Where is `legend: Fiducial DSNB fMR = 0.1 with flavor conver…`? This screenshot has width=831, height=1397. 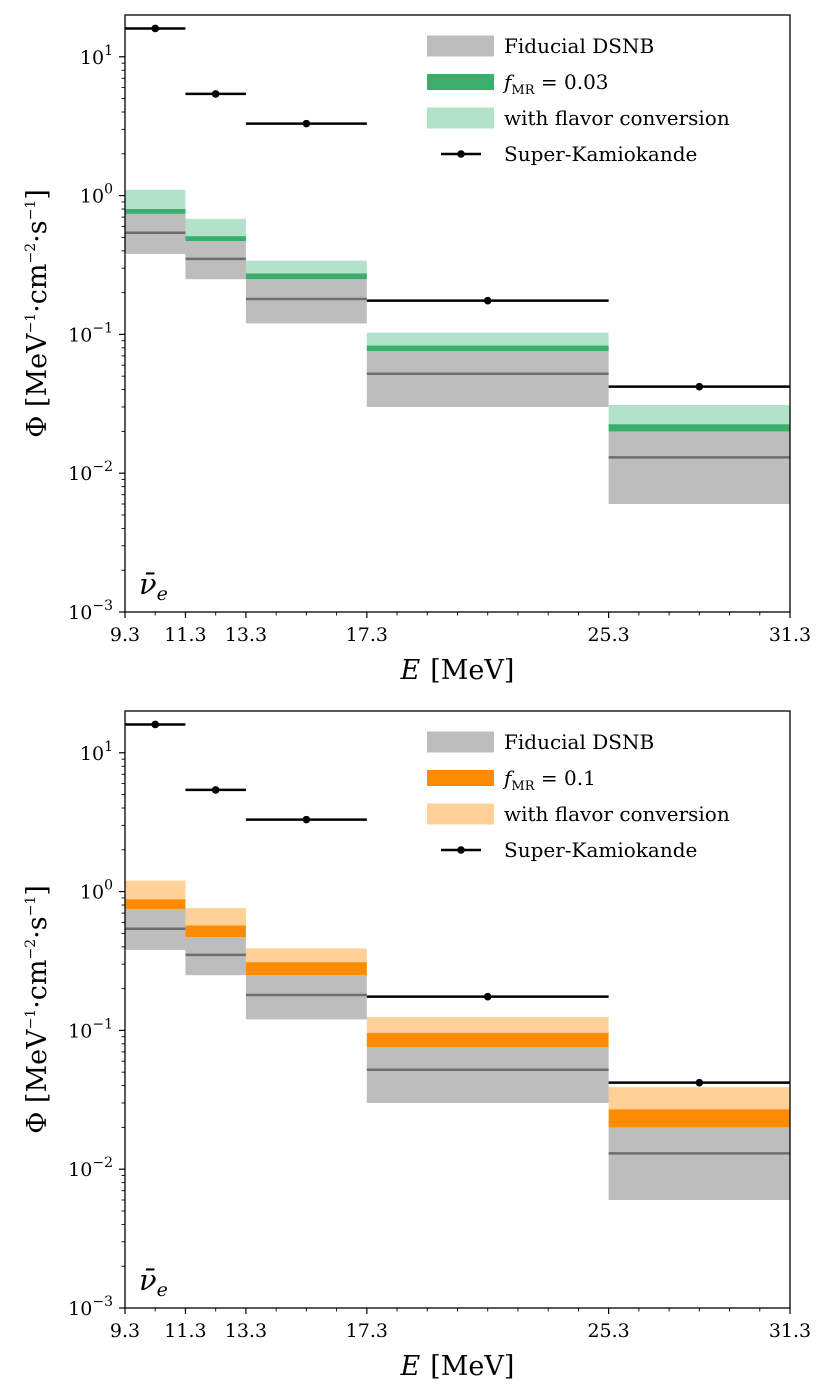
legend: Fiducial DSNB fMR = 0.1 with flavor conver… is located at coordinates (578, 796).